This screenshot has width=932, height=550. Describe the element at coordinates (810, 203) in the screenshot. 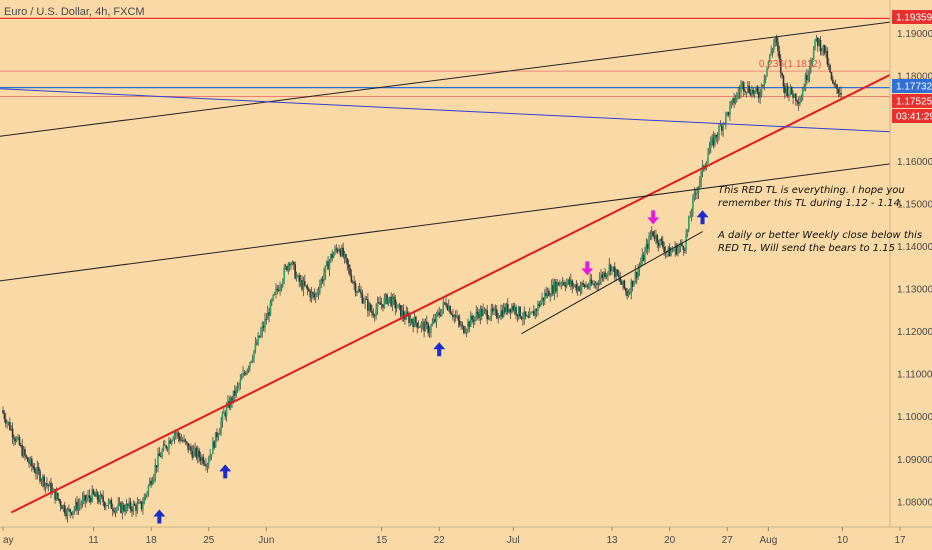

I see `annotation-note-1-line-2: remember this TL during 1.12 - 1.14.` at that location.